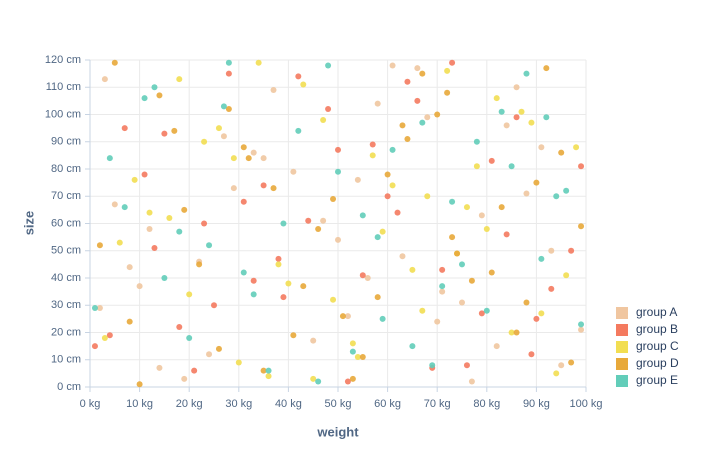  Describe the element at coordinates (66, 169) in the screenshot. I see `y-tick-label: 80 cm` at that location.